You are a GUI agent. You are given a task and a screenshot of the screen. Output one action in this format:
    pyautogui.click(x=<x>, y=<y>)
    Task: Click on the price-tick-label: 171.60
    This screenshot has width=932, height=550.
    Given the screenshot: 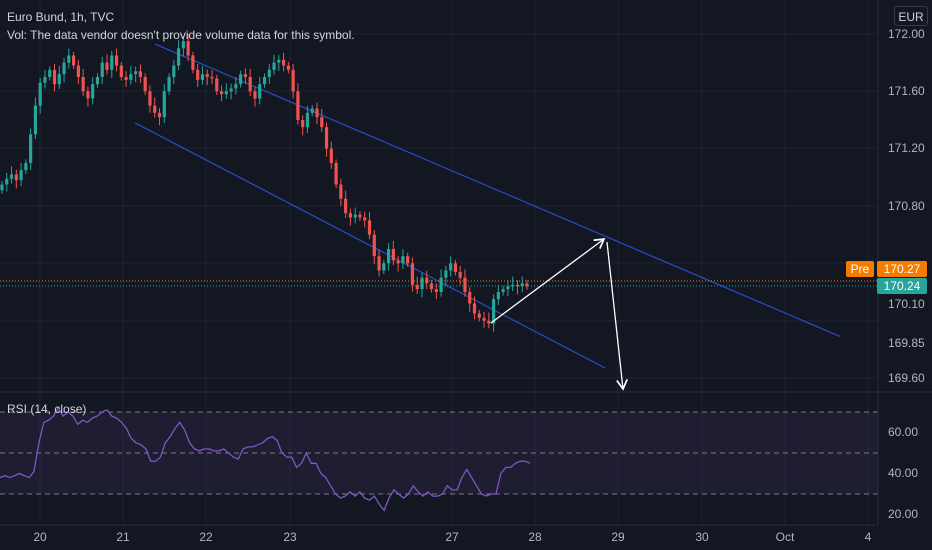 What is the action you would take?
    pyautogui.click(x=906, y=91)
    